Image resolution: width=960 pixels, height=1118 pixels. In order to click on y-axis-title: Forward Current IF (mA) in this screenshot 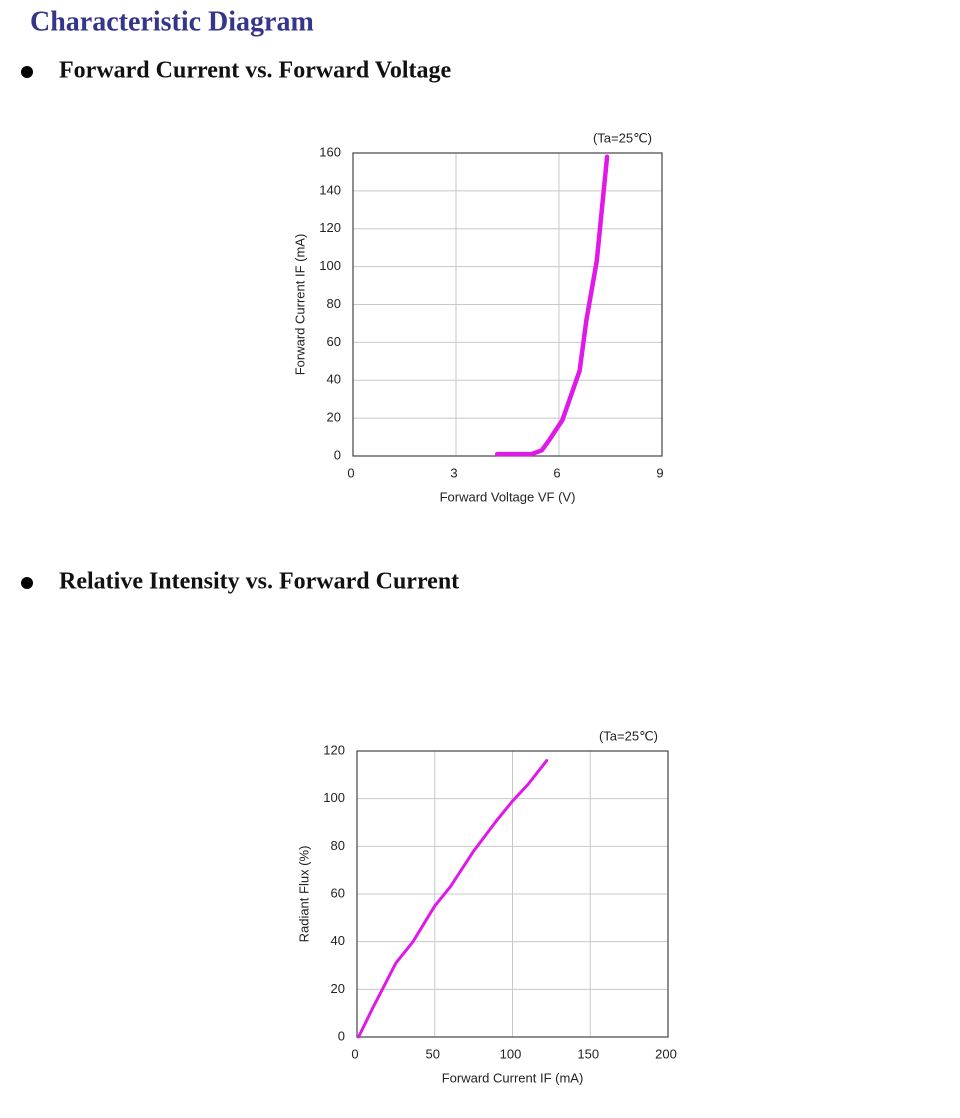, I will do `click(299, 305)`.